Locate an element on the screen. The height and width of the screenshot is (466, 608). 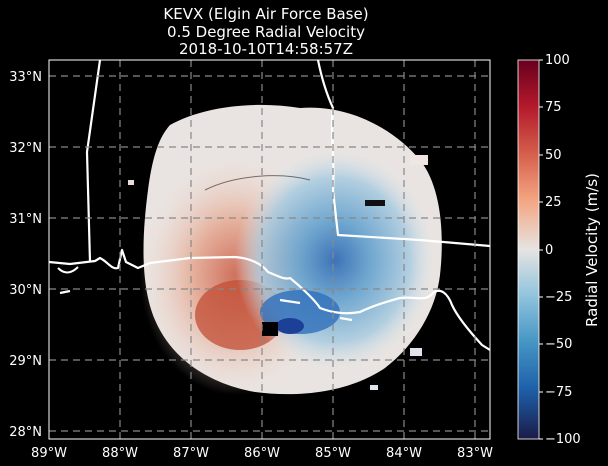
lon-tick-labels: 89°W 88°W 87°W 86°W 85°W 84°W 83°W is located at coordinates (262, 453).